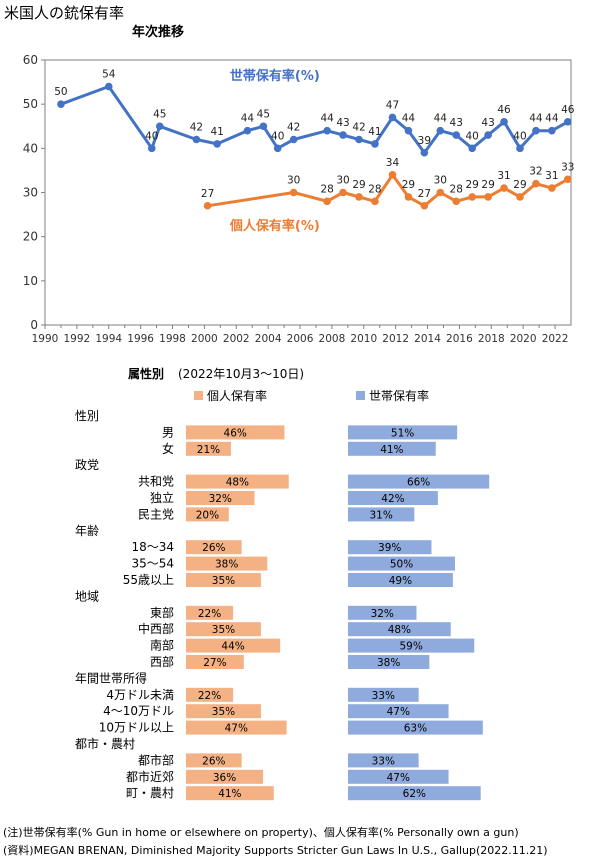  I want to click on x-tick-label: 2020, so click(523, 339).